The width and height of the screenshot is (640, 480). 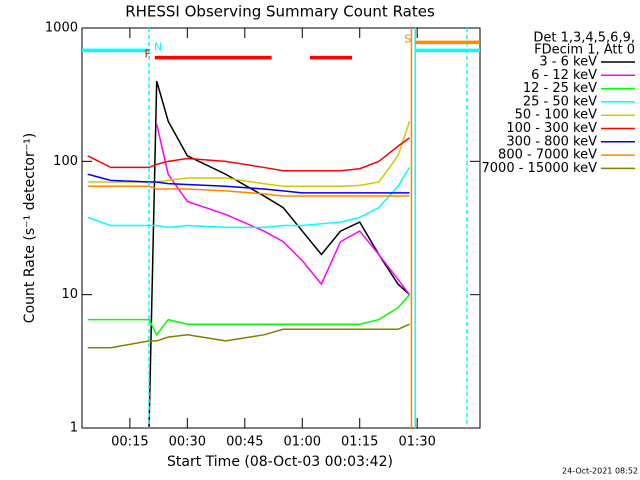 I want to click on legend-label: 12 - 25 keV, so click(x=560, y=88).